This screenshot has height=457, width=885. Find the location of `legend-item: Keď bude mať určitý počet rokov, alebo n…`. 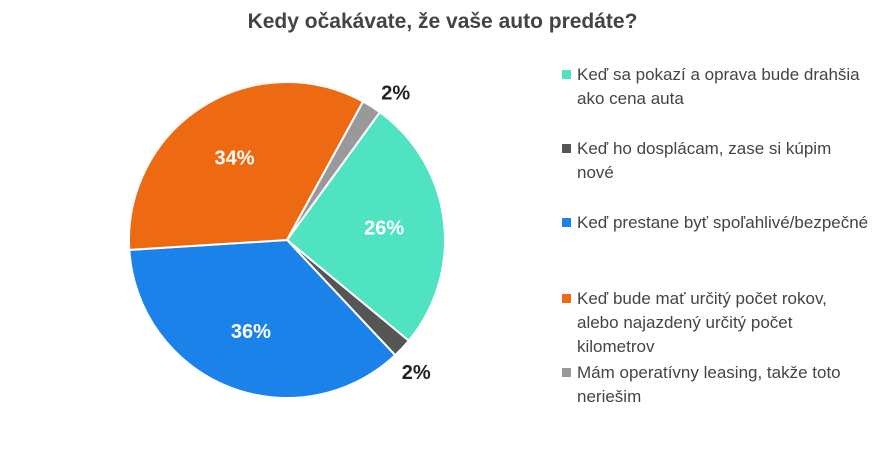

legend-item: Keď bude mať určitý počet rokov, alebo n… is located at coordinates (717, 323).